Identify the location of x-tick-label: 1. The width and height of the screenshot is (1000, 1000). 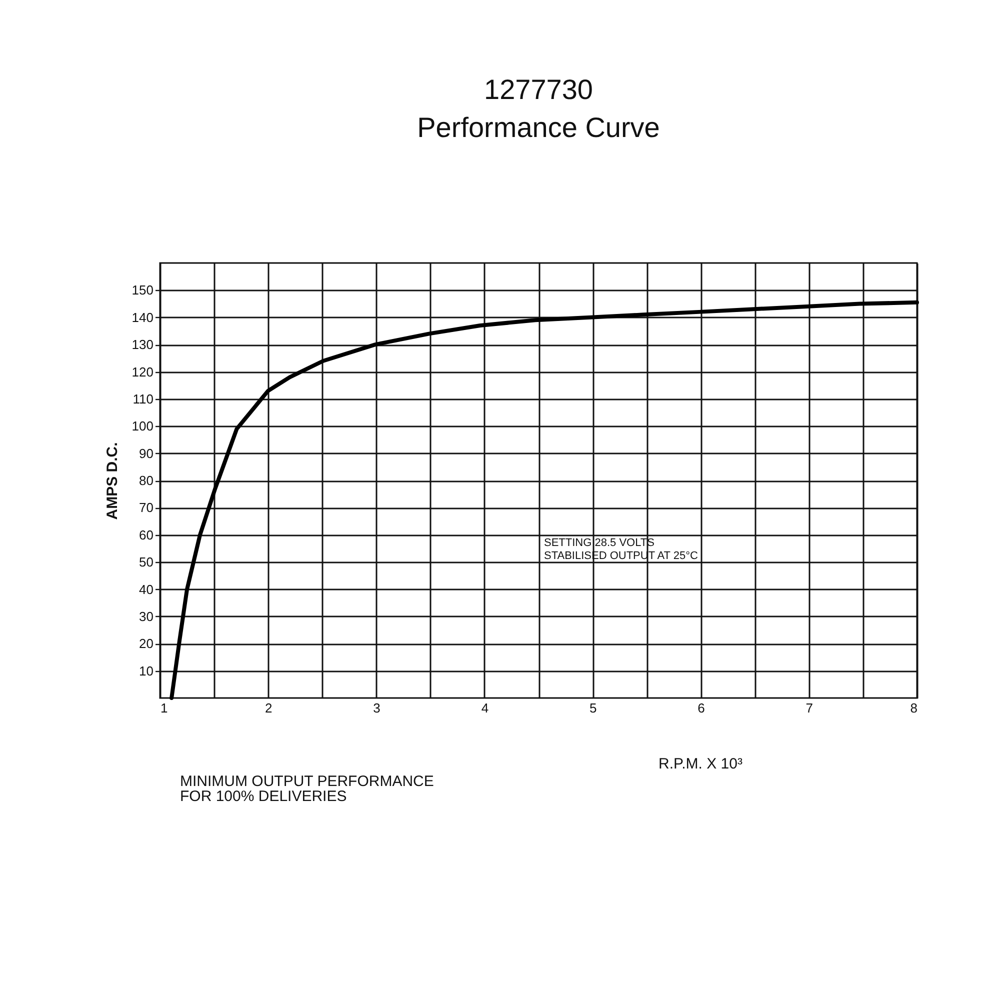
(164, 708).